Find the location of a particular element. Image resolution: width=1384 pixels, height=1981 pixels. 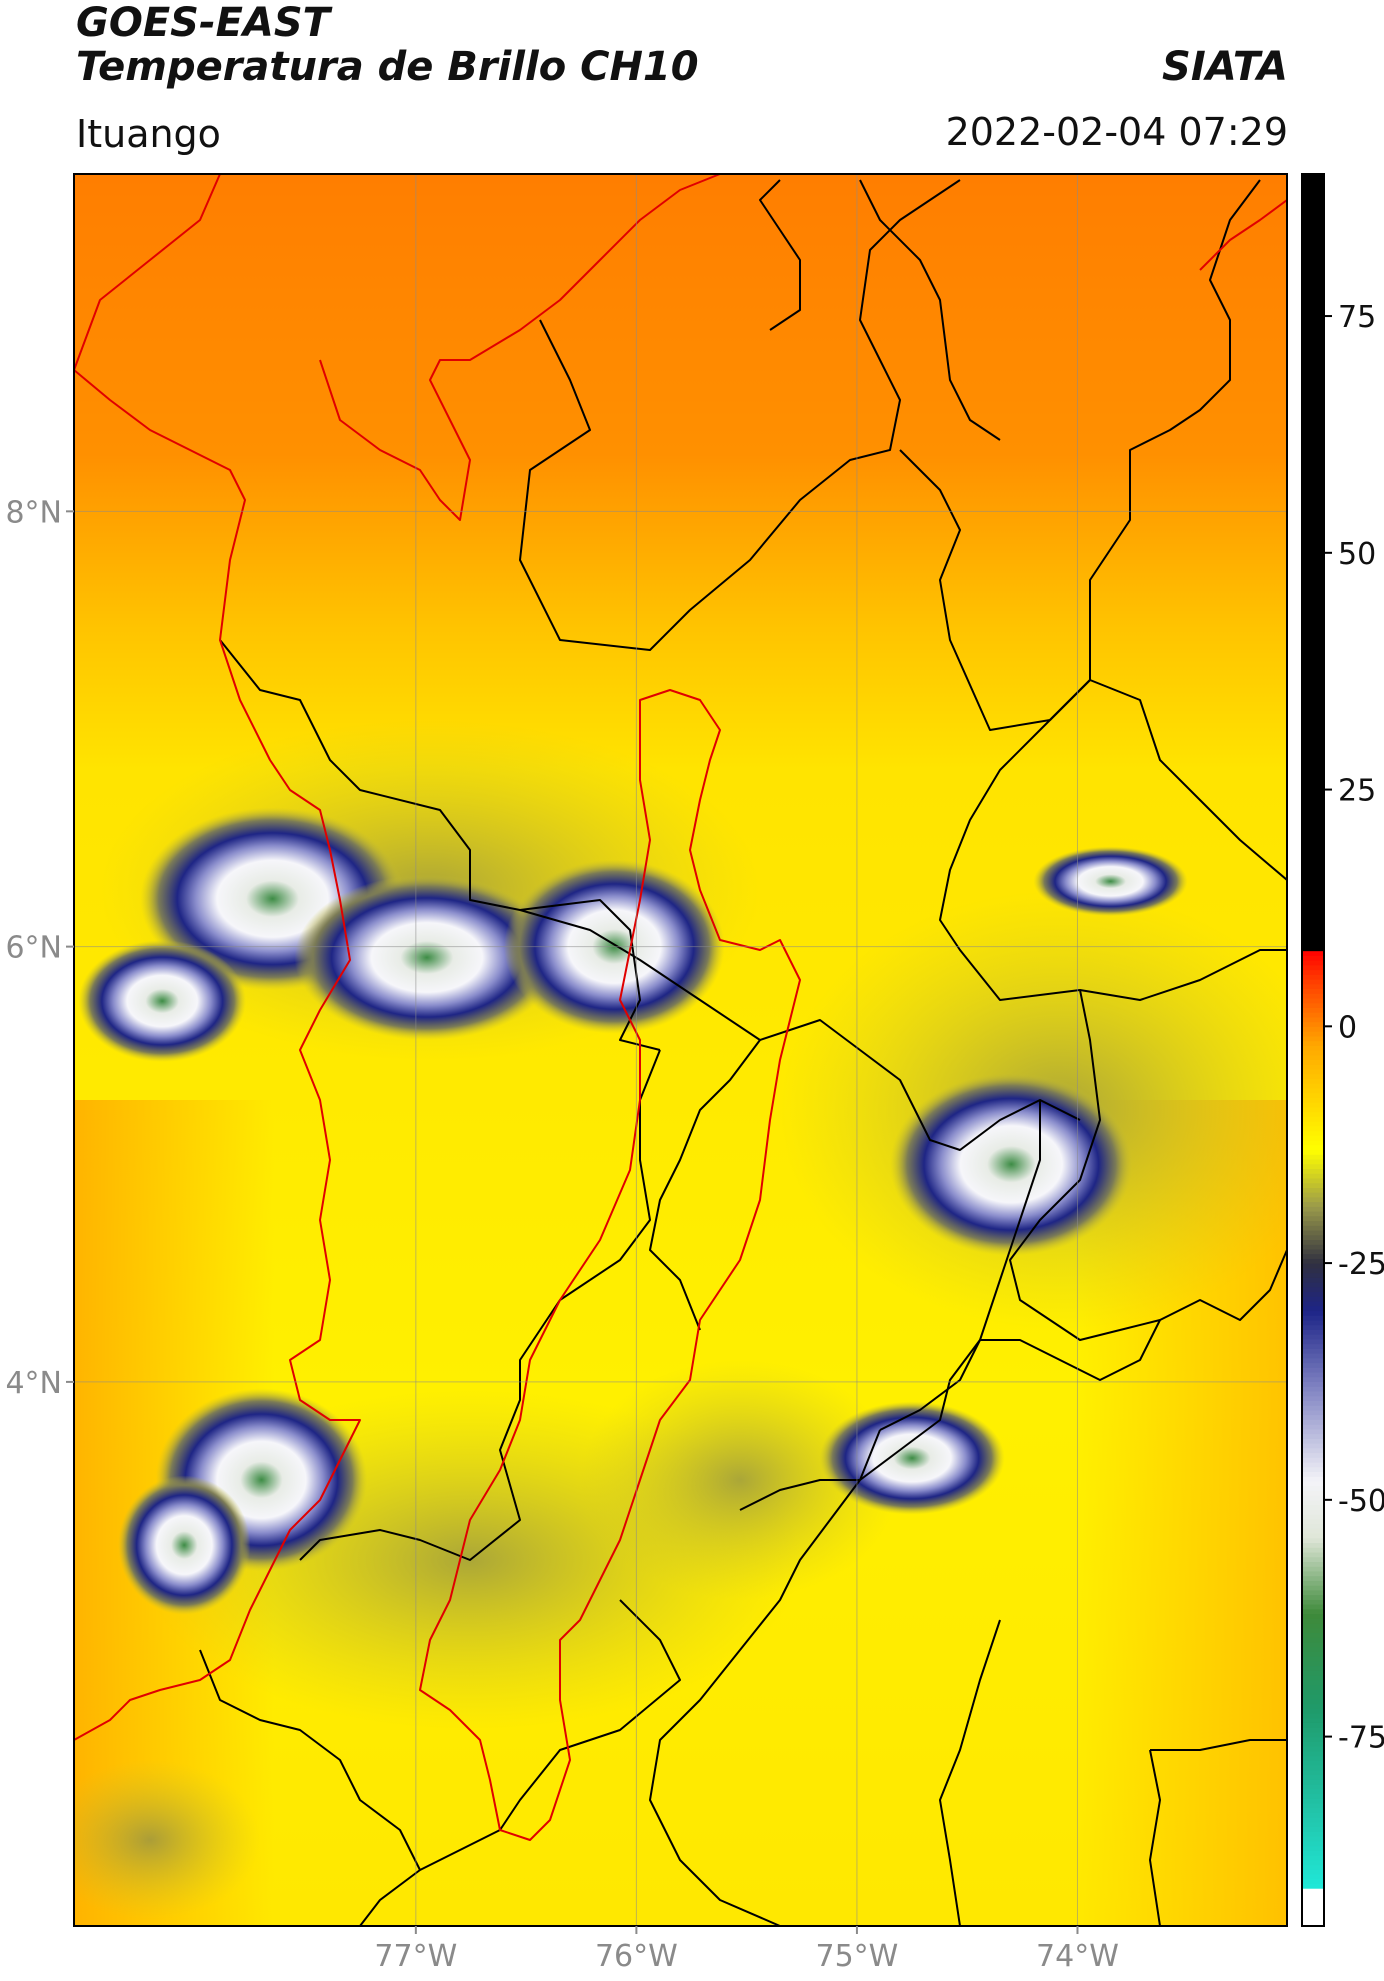

pacific-coastline is located at coordinates (217, 1055).